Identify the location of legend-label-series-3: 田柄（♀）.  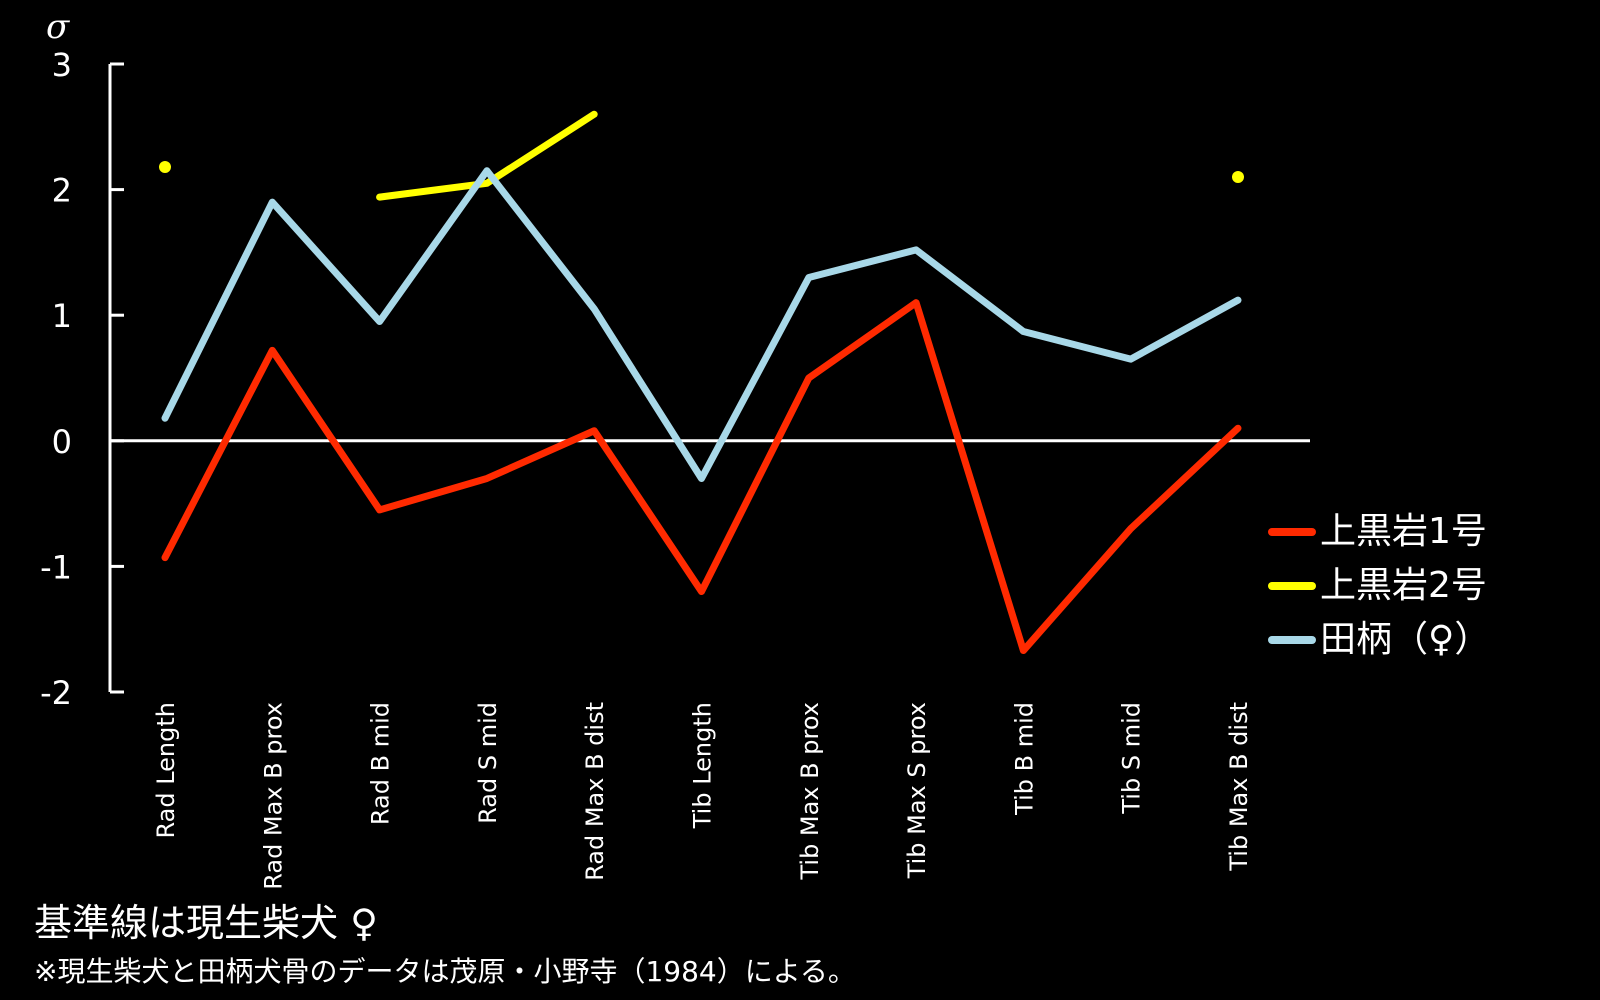
(1405, 639).